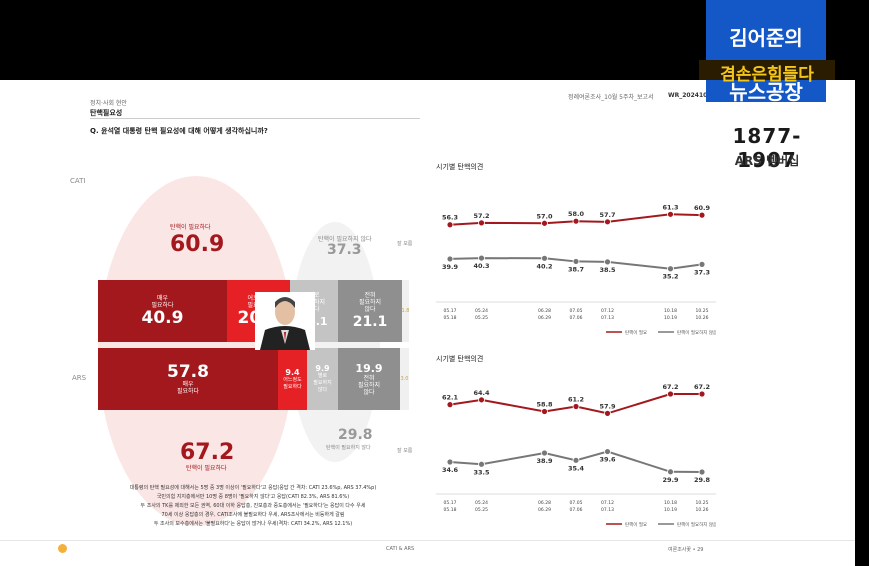 The image size is (869, 566). Describe the element at coordinates (206, 468) in the screenshot. I see `ars-need-label: 탄핵이 필요하다` at that location.